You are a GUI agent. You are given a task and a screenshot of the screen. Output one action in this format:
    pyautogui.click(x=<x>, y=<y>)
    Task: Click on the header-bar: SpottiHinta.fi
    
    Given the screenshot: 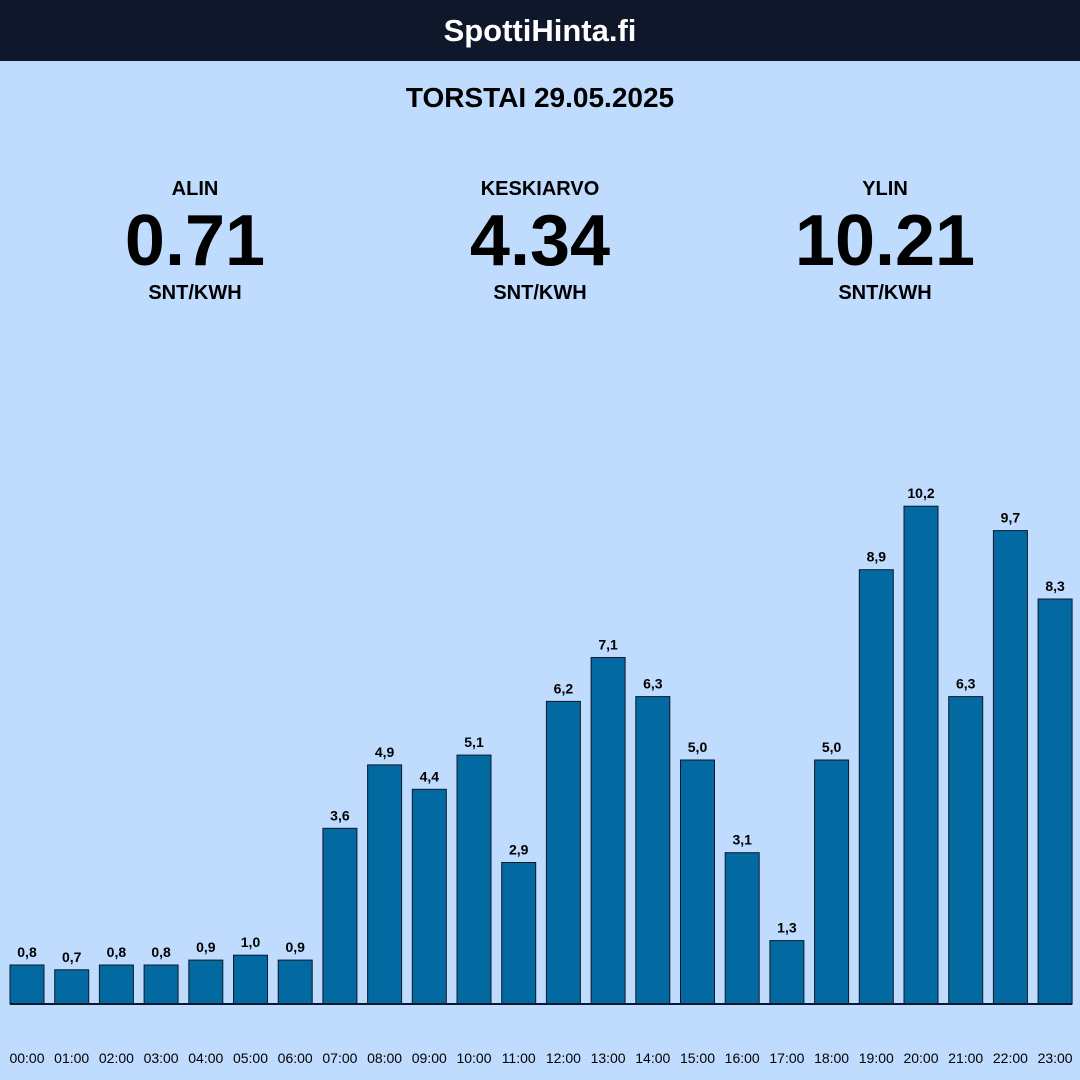 What is the action you would take?
    pyautogui.click(x=540, y=30)
    